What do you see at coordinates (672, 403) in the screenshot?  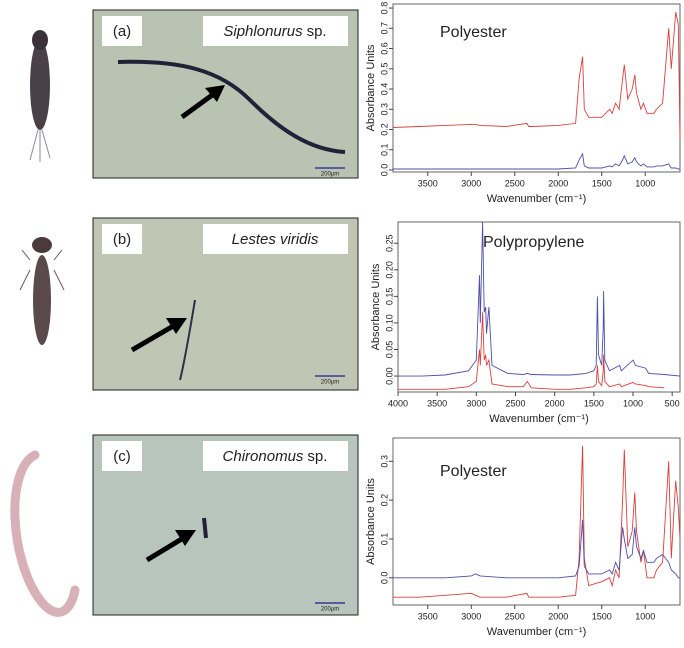 I see `x-tick-label: 500` at bounding box center [672, 403].